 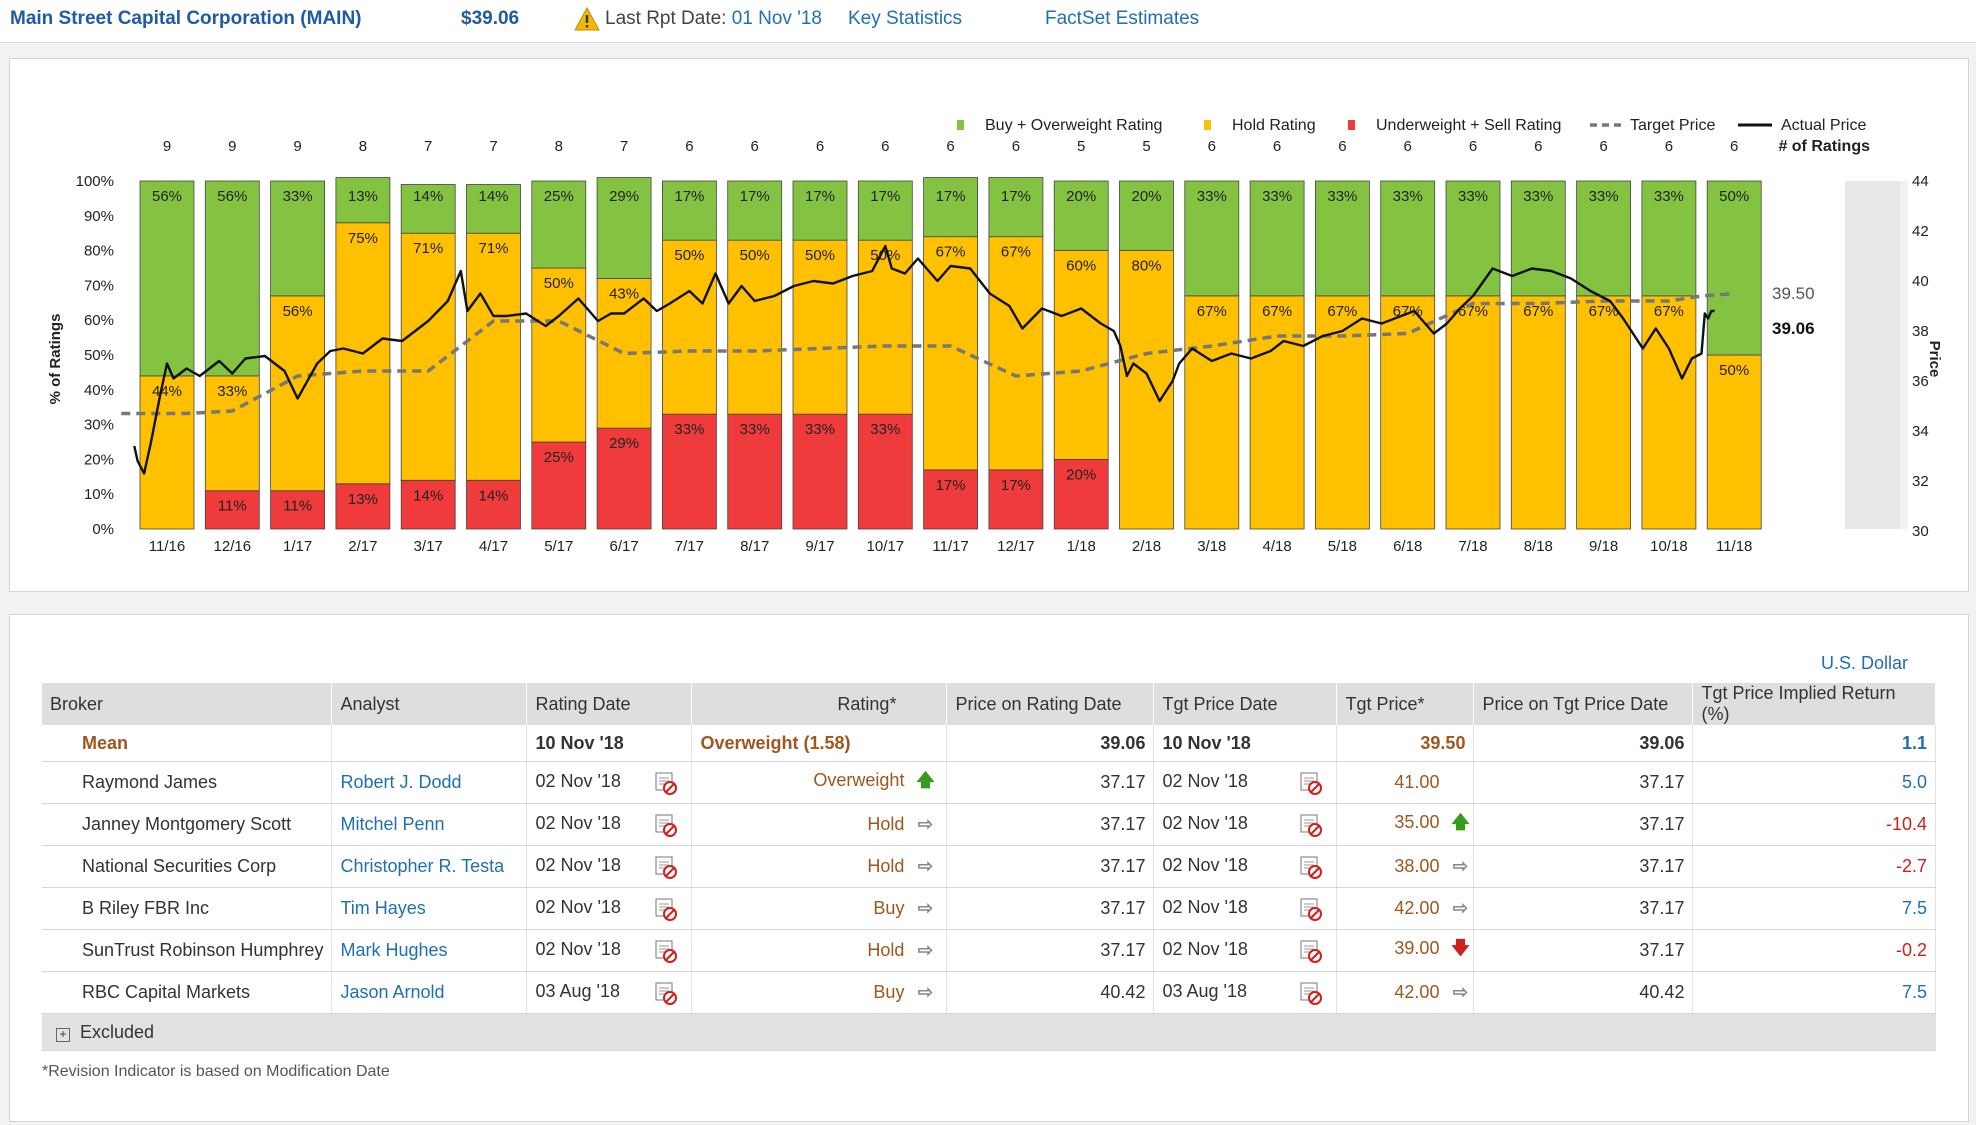 What do you see at coordinates (609, 704) in the screenshot?
I see `col-rating-date: Rating Date` at bounding box center [609, 704].